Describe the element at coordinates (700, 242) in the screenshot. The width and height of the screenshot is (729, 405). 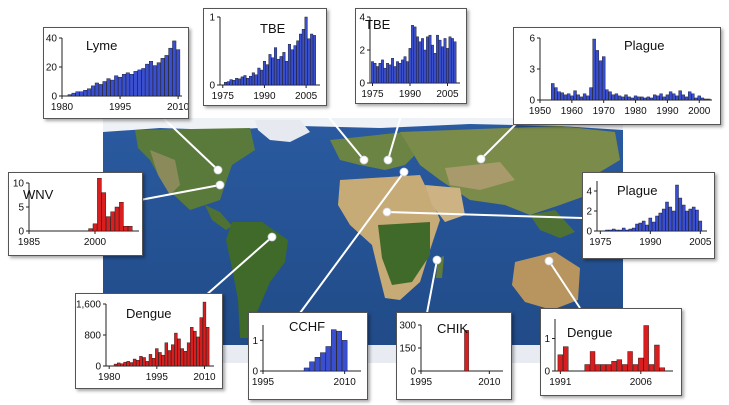
I see `x-tick-label: 2005` at that location.